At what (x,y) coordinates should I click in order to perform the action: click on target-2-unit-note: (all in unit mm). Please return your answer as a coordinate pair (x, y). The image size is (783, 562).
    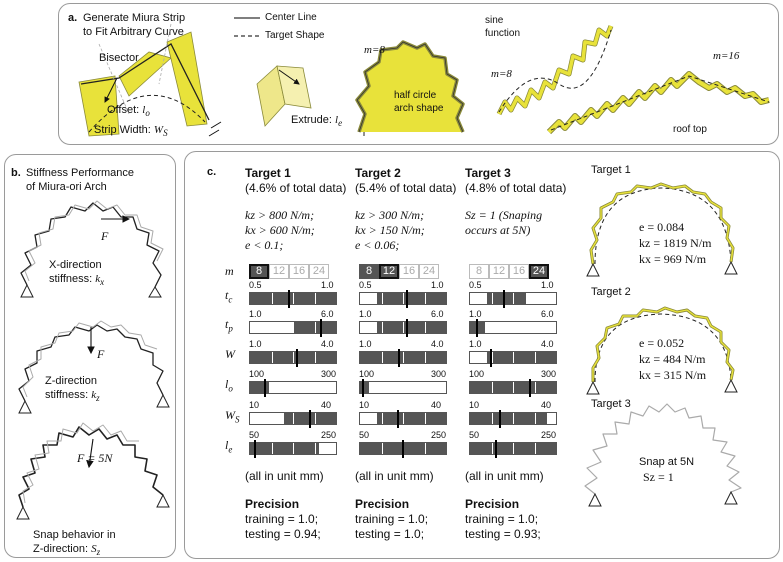
    Looking at the image, I should click on (394, 476).